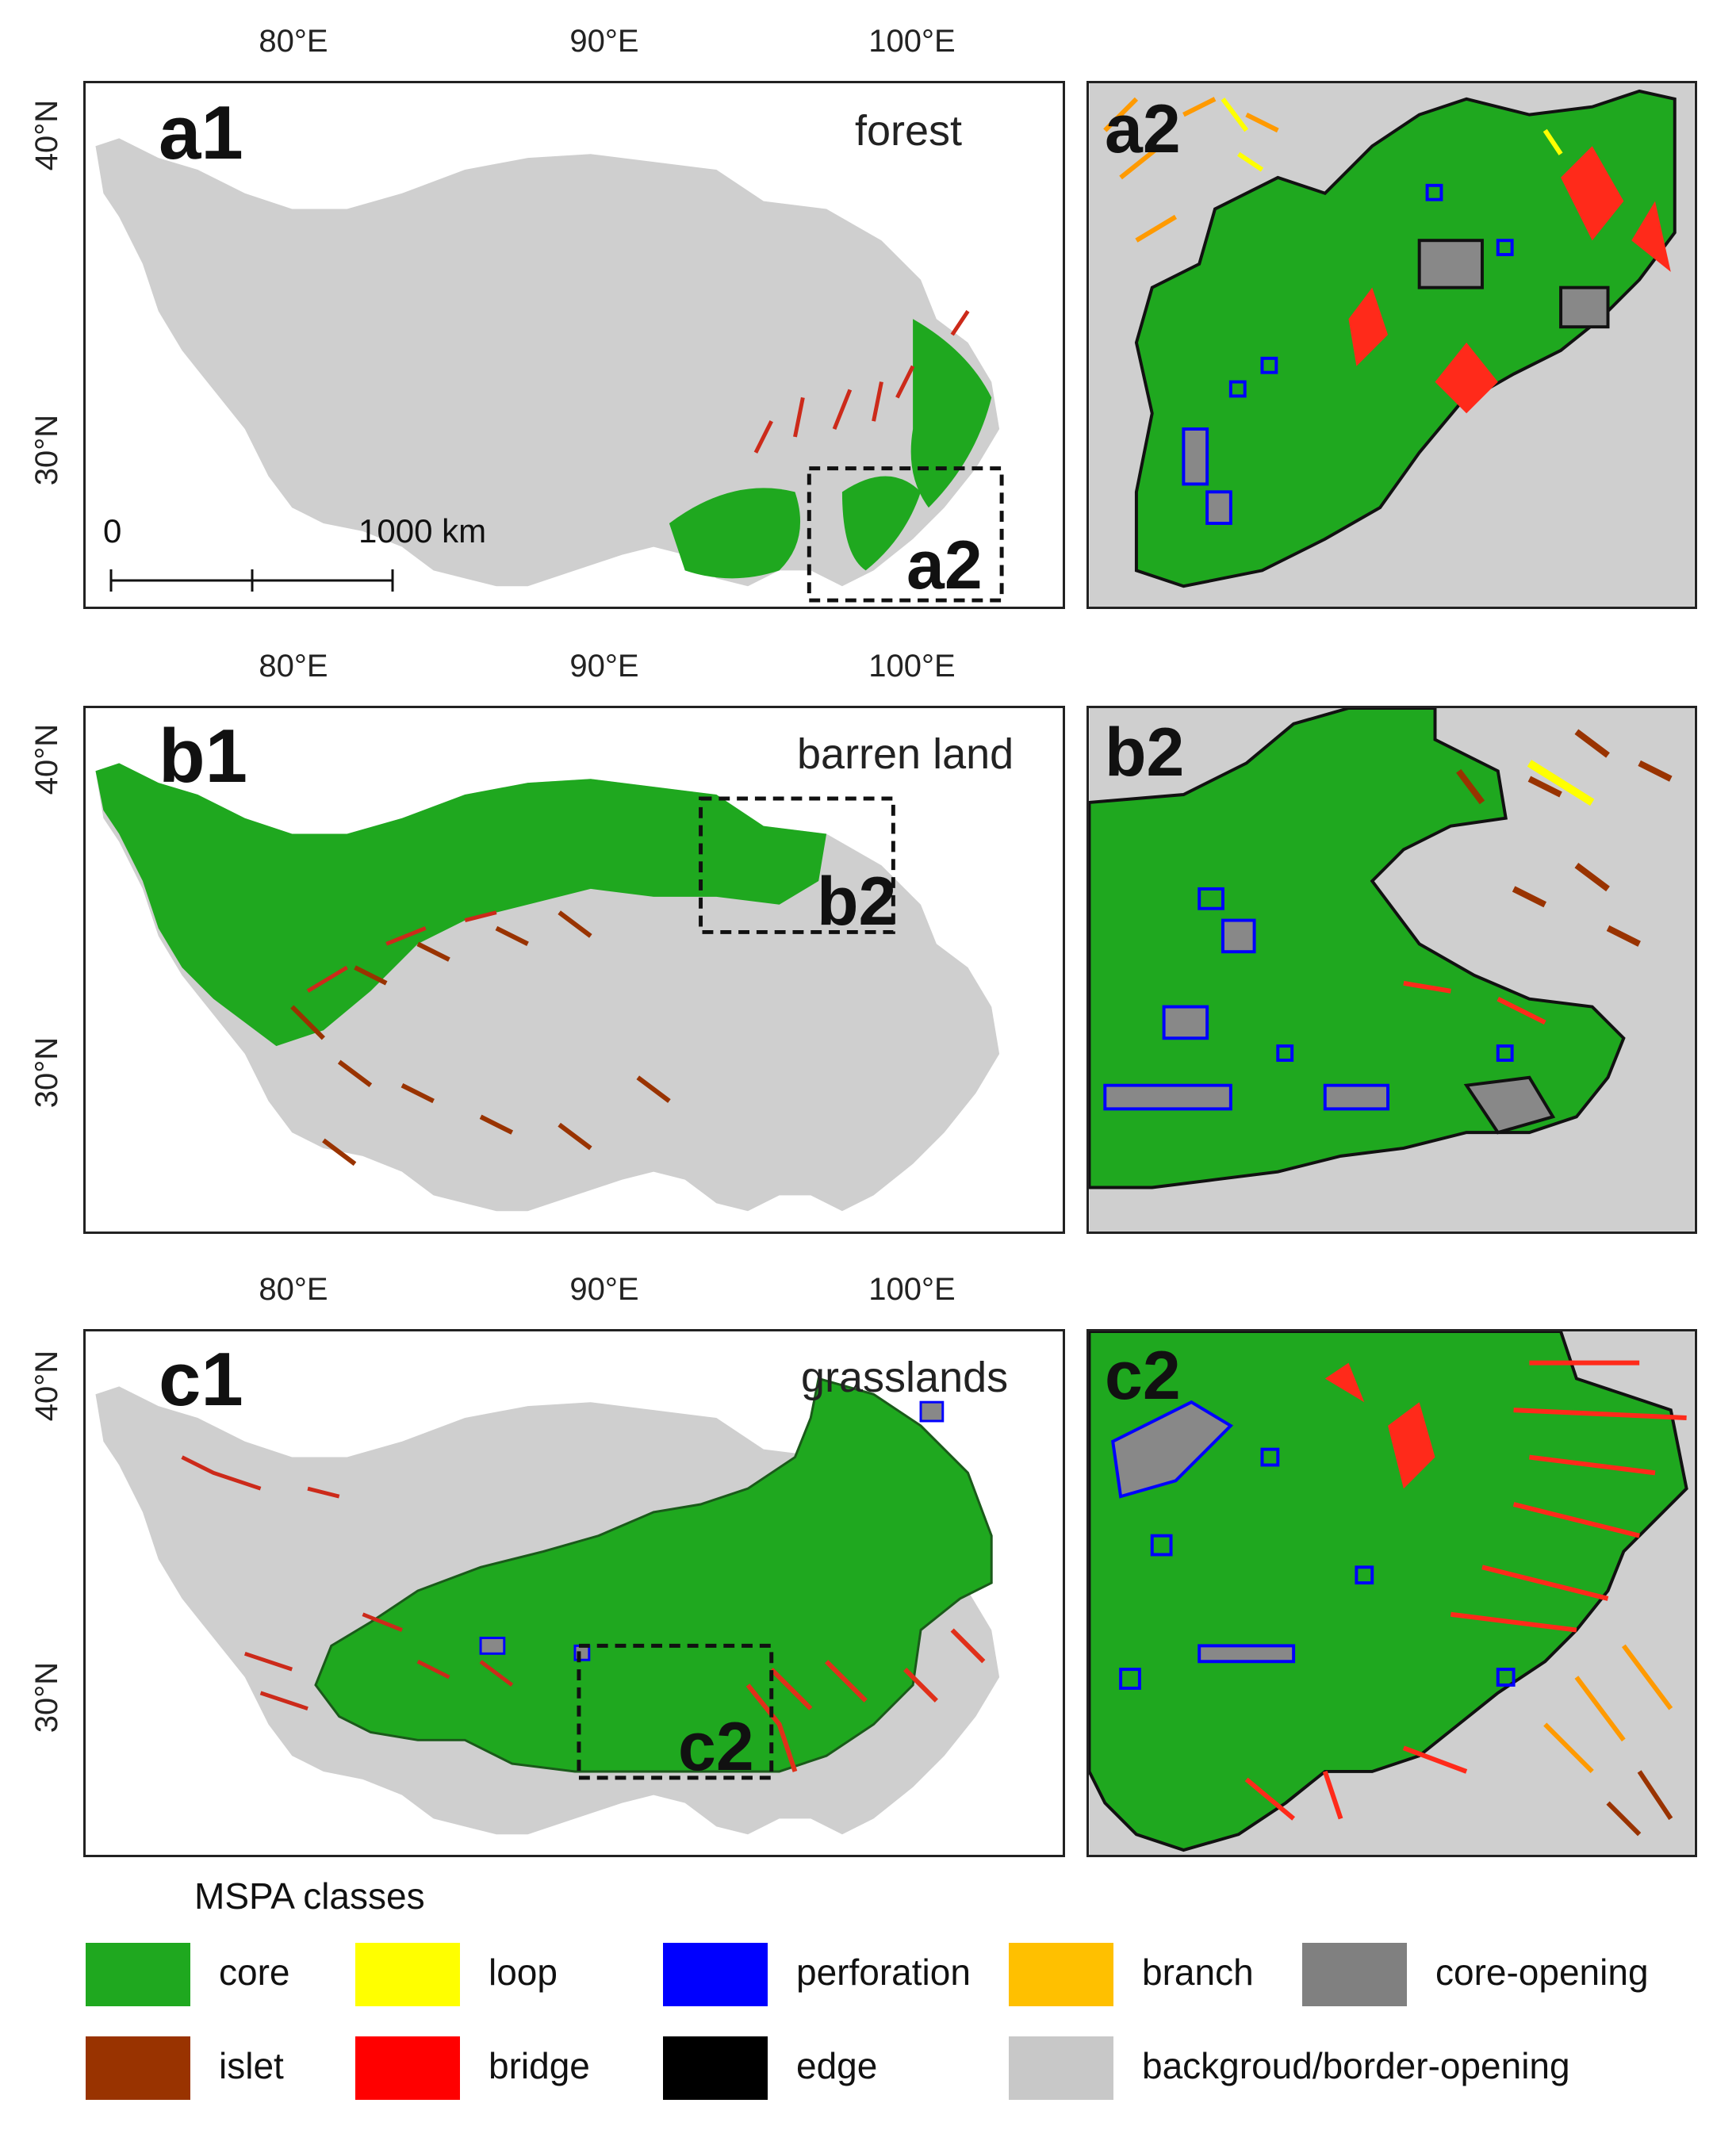  What do you see at coordinates (407, 2068) in the screenshot?
I see `legend-swatch-bridge` at bounding box center [407, 2068].